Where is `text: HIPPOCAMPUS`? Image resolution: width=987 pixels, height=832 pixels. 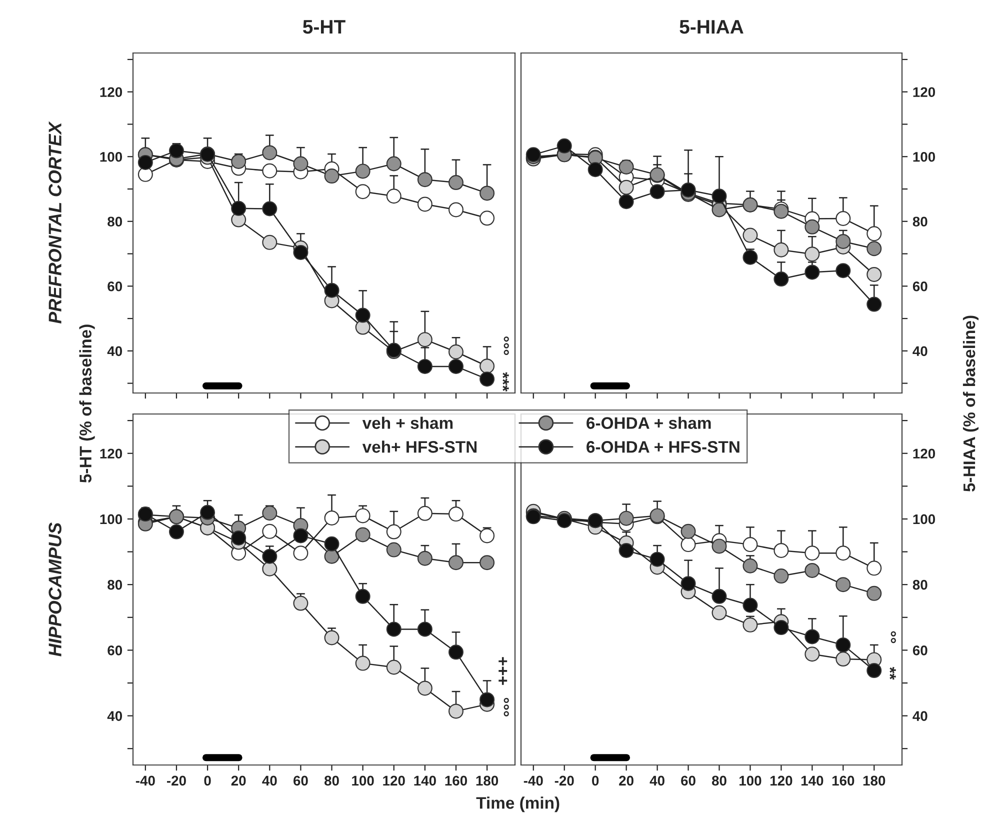 text: HIPPOCAMPUS is located at coordinates (55, 589).